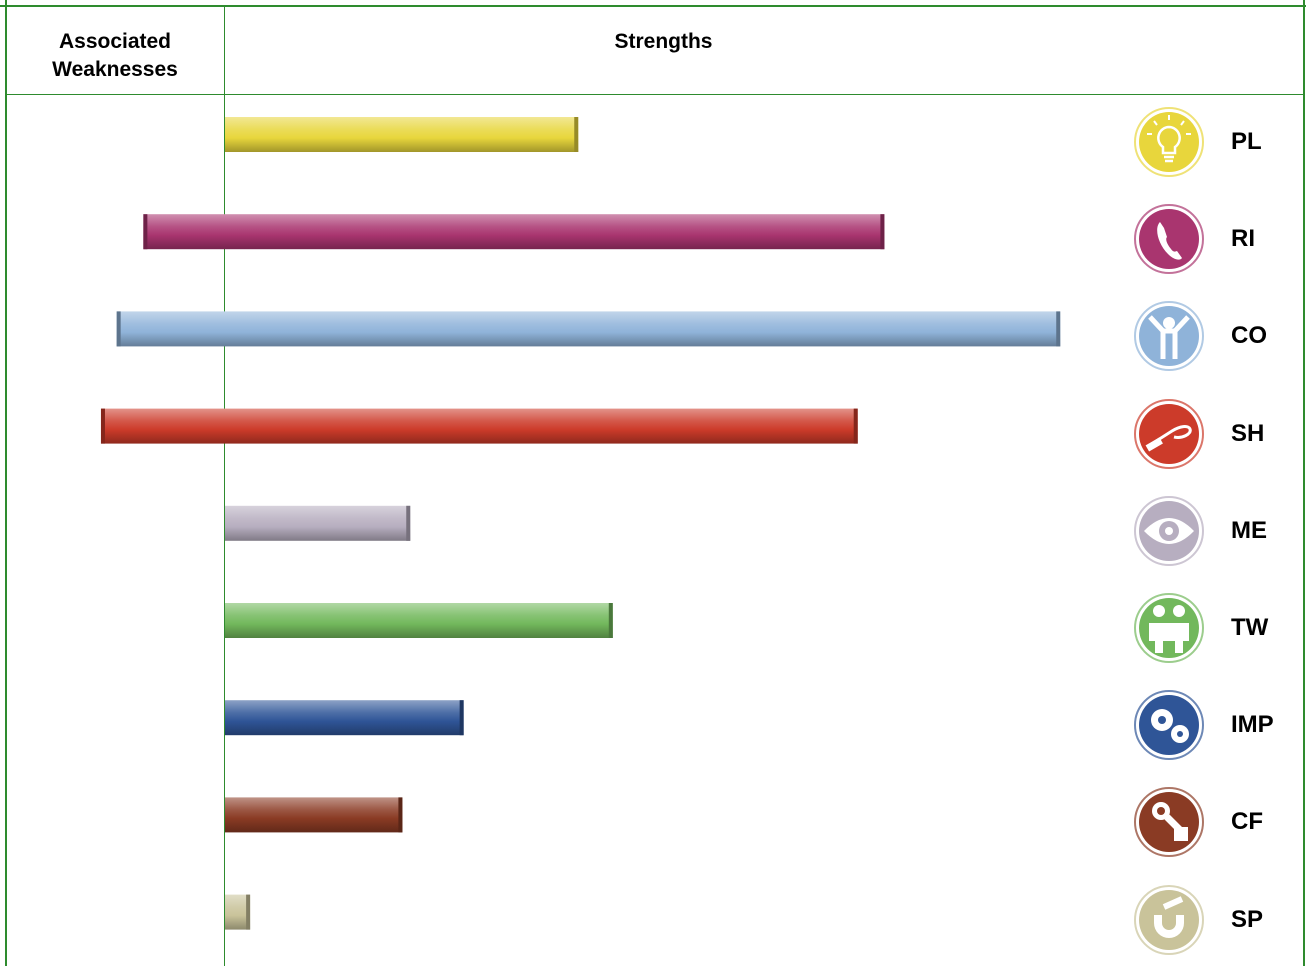 The image size is (1306, 966). Describe the element at coordinates (1247, 822) in the screenshot. I see `role-label-cf: CF` at that location.